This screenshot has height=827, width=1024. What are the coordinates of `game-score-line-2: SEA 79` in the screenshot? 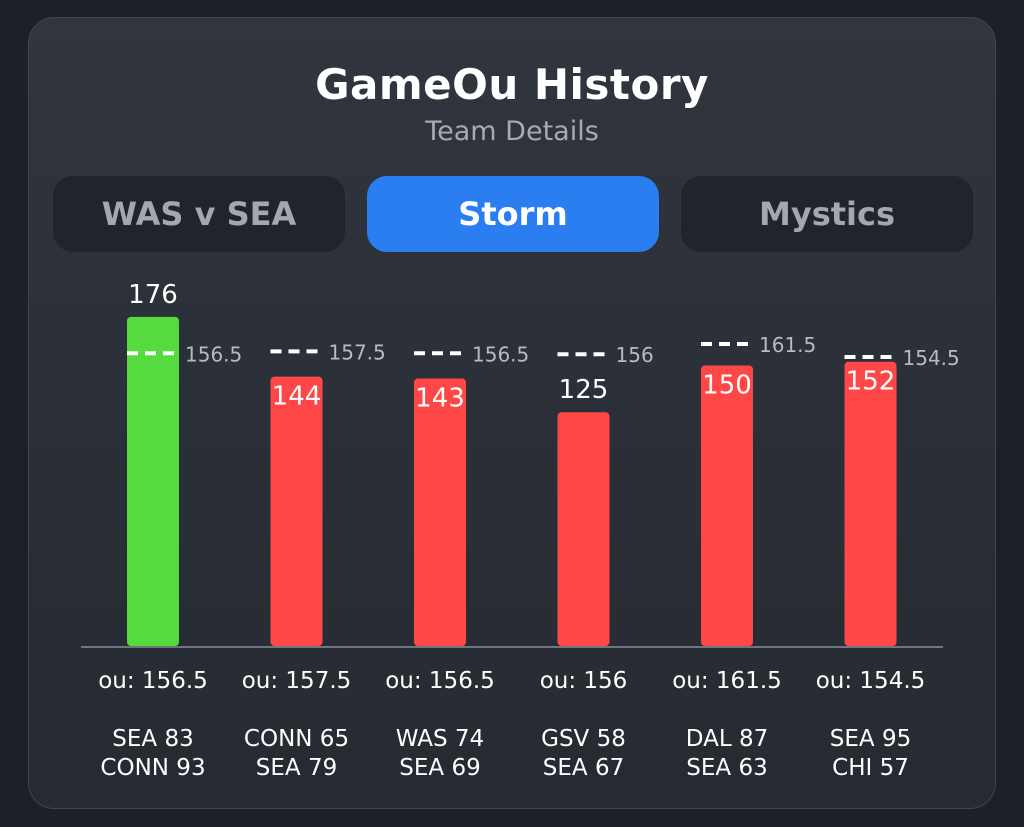 It's located at (296, 768).